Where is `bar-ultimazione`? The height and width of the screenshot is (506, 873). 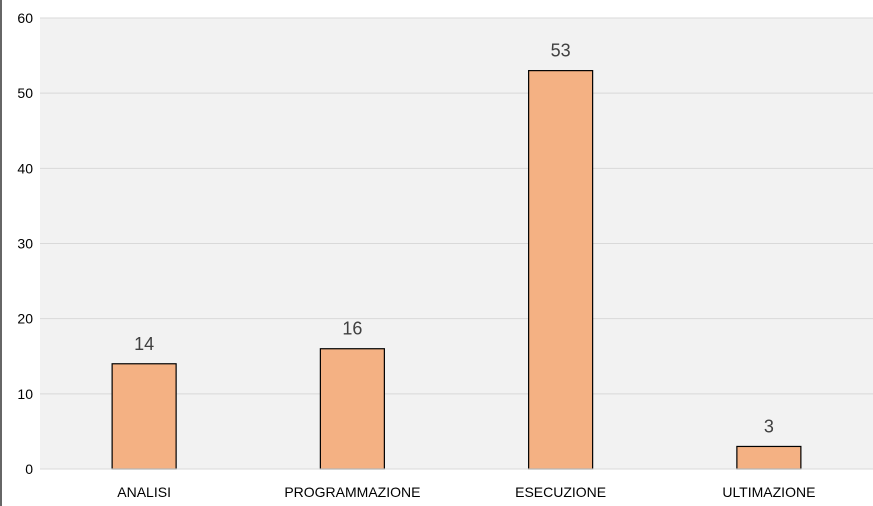
bar-ultimazione is located at coordinates (769, 457).